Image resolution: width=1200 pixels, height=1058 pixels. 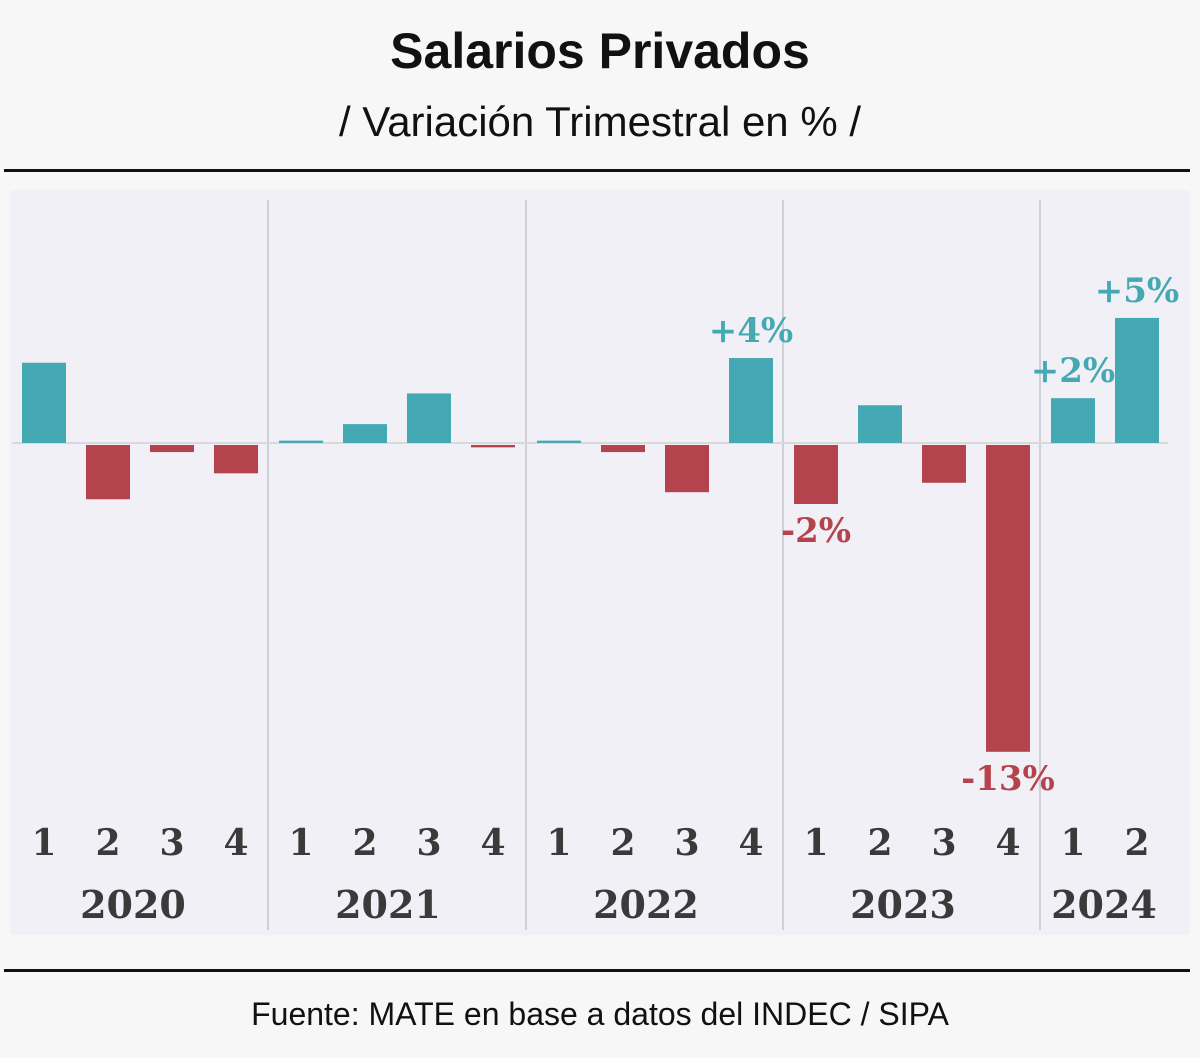 I want to click on bar-2023-q1, so click(x=816, y=474).